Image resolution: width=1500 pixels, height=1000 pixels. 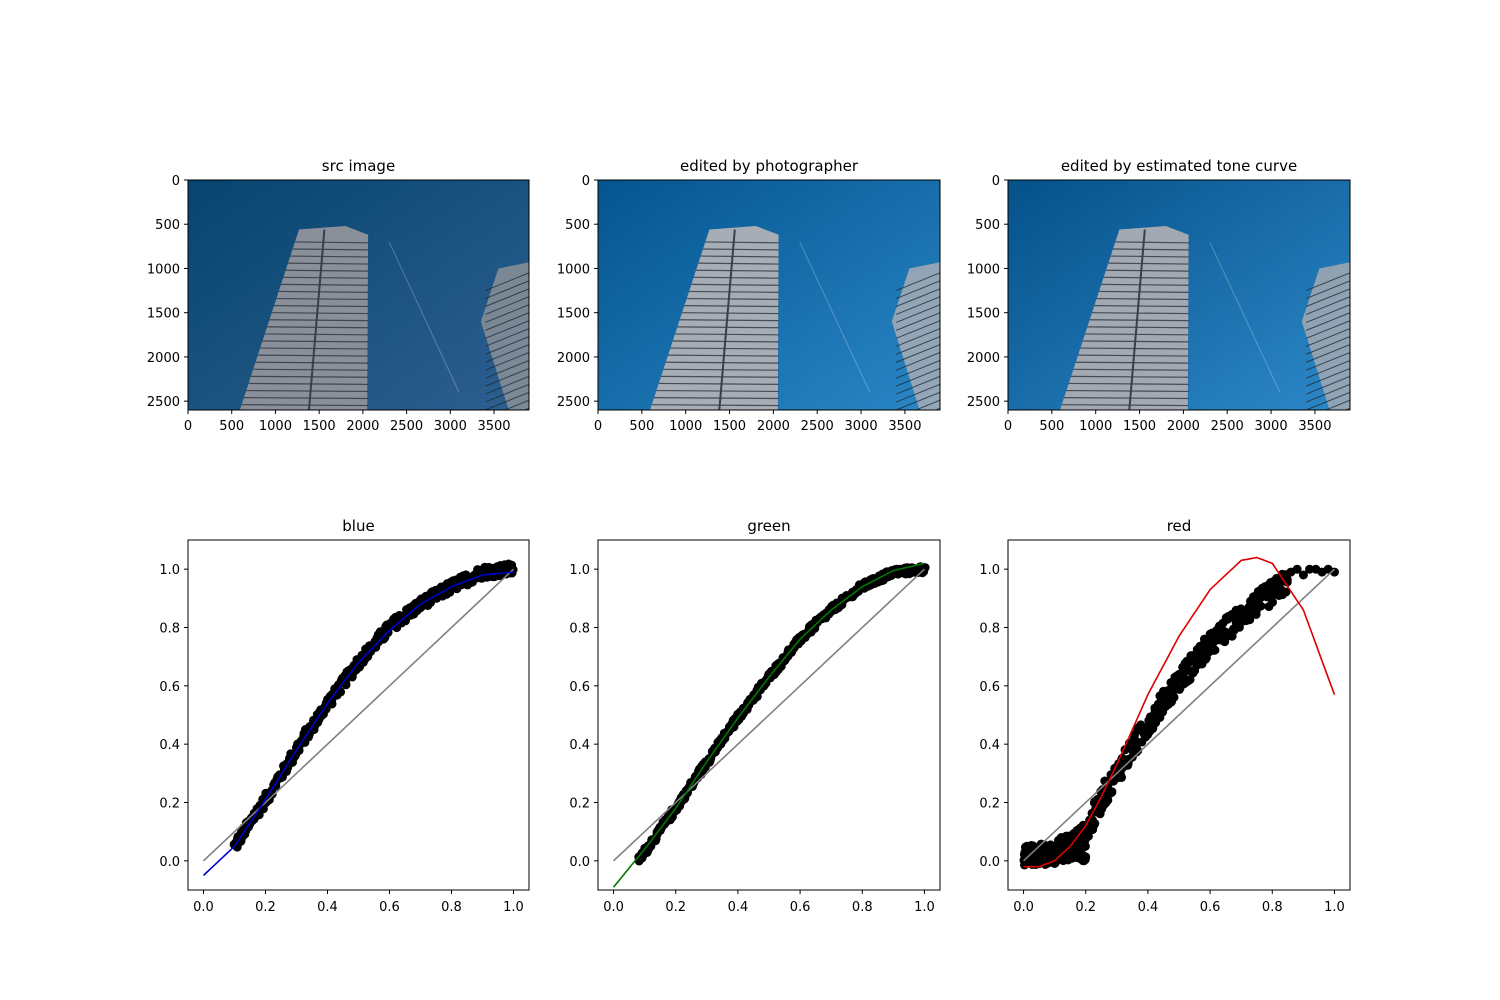 I want to click on y-tick-label: 2000, so click(x=983, y=358).